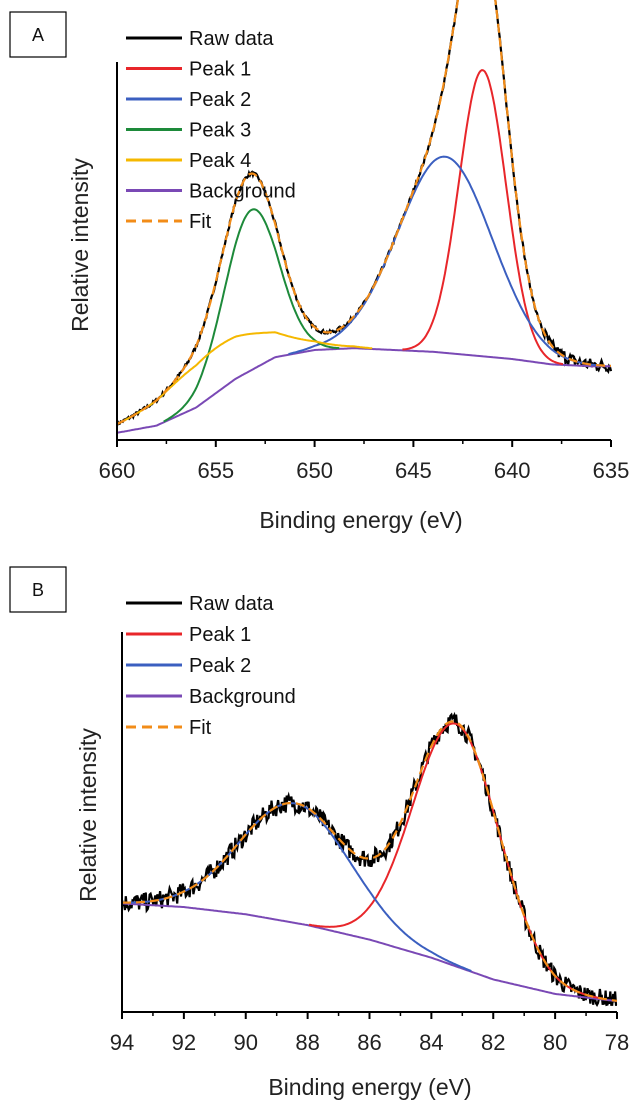 This screenshot has height=1103, width=636. What do you see at coordinates (314, 470) in the screenshot?
I see `x-tick-label: 650` at bounding box center [314, 470].